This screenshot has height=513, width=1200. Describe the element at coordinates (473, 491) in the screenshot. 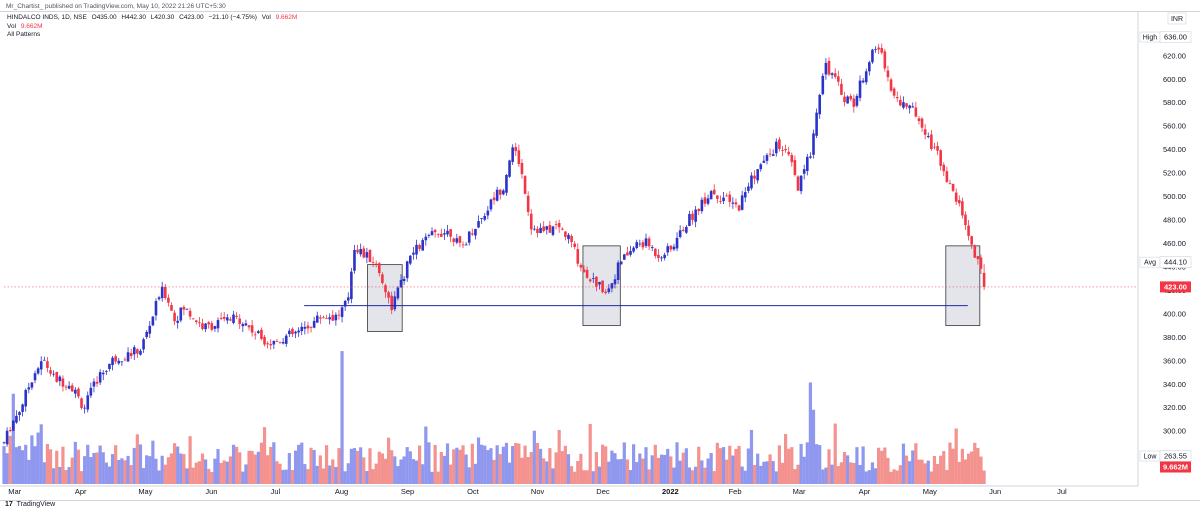

I see `x-tick-label: Oct` at that location.